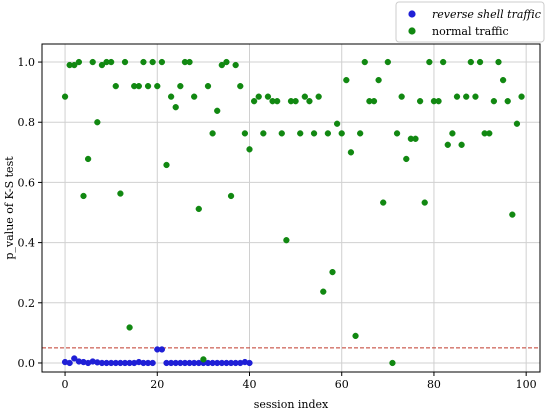  What do you see at coordinates (27, 363) in the screenshot?
I see `y-tick-label: 0.0` at bounding box center [27, 363].